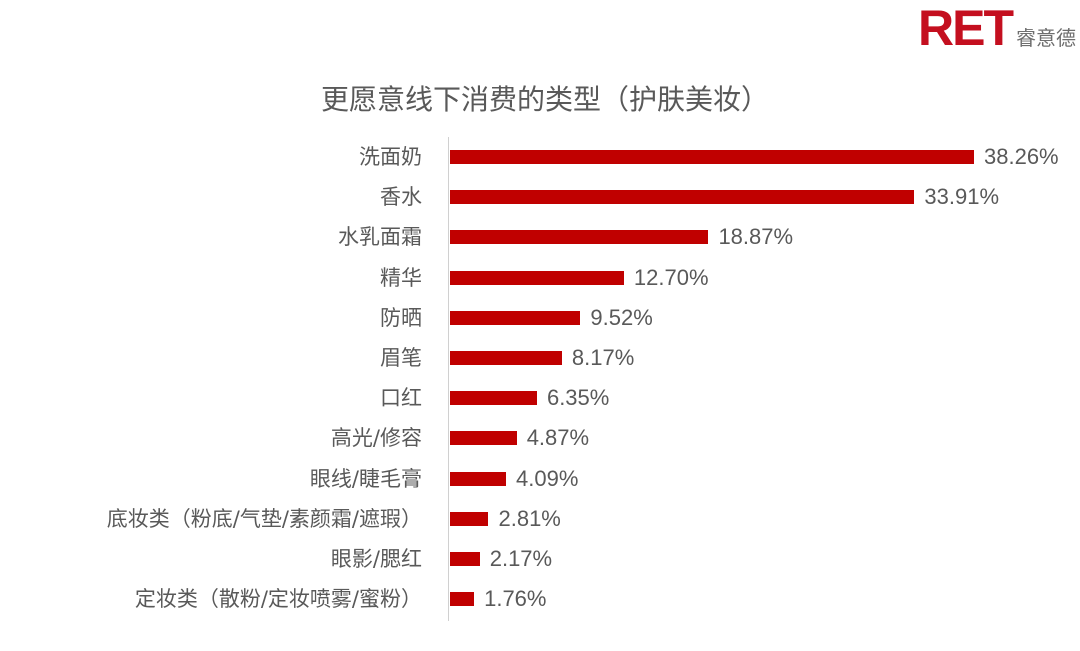 The height and width of the screenshot is (651, 1080). I want to click on bar-row: 底妆类（粉底/气垫/素颜霜/遮瑕） 2.81%, so click(540, 519).